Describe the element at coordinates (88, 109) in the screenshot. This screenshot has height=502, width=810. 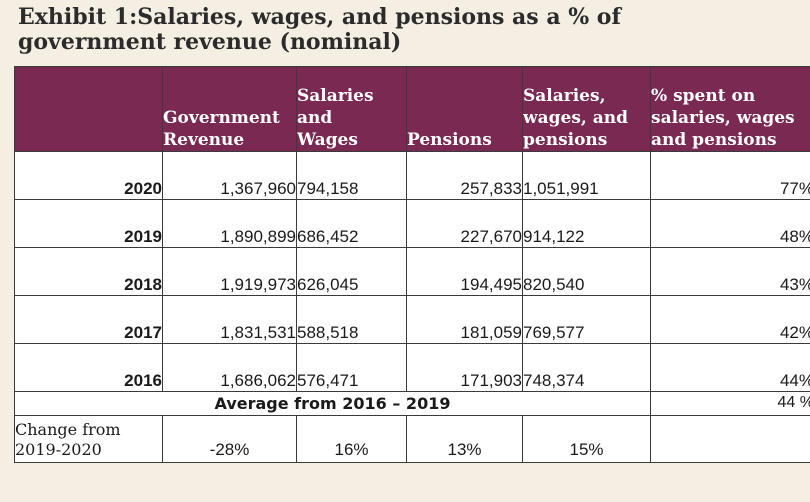
I see `header-blank` at that location.